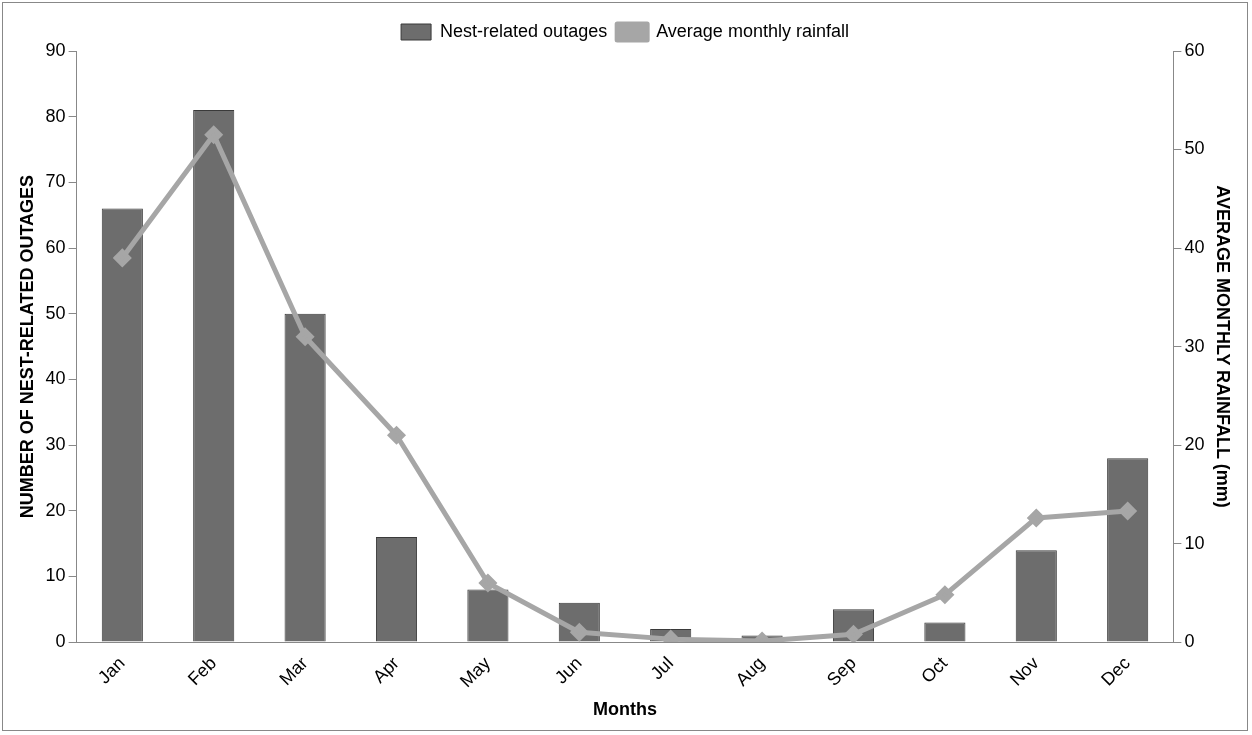 This screenshot has height=735, width=1252. I want to click on x-tick-label: Oct, so click(934, 669).